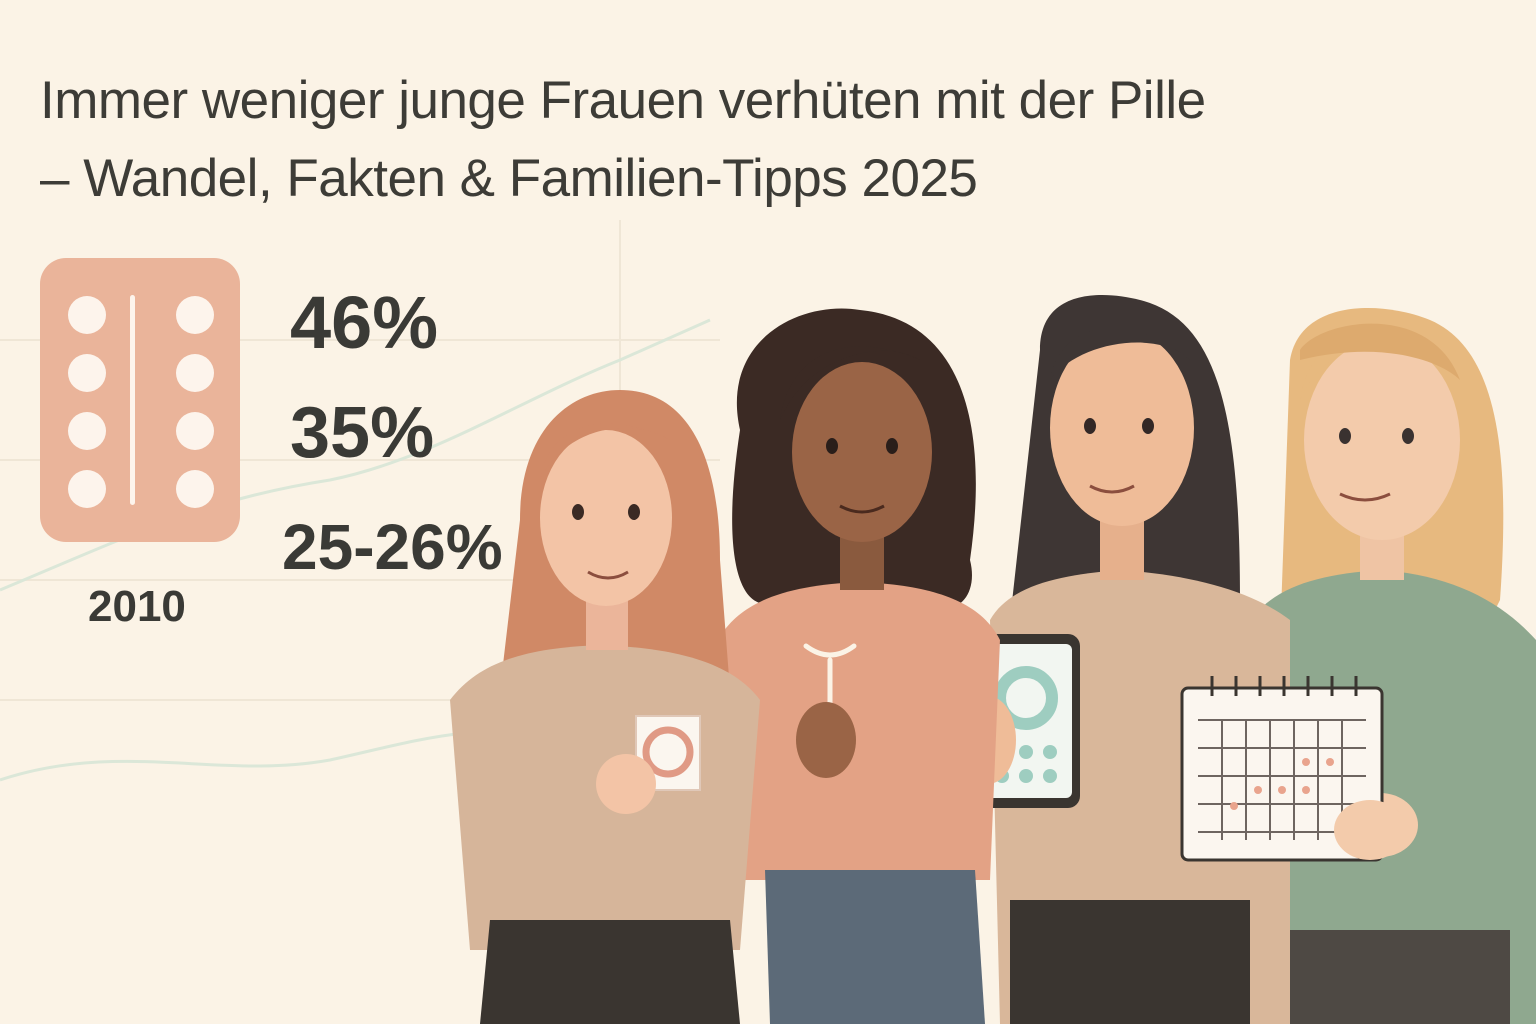  What do you see at coordinates (140, 400) in the screenshot?
I see `pill-blister-pack-icon` at bounding box center [140, 400].